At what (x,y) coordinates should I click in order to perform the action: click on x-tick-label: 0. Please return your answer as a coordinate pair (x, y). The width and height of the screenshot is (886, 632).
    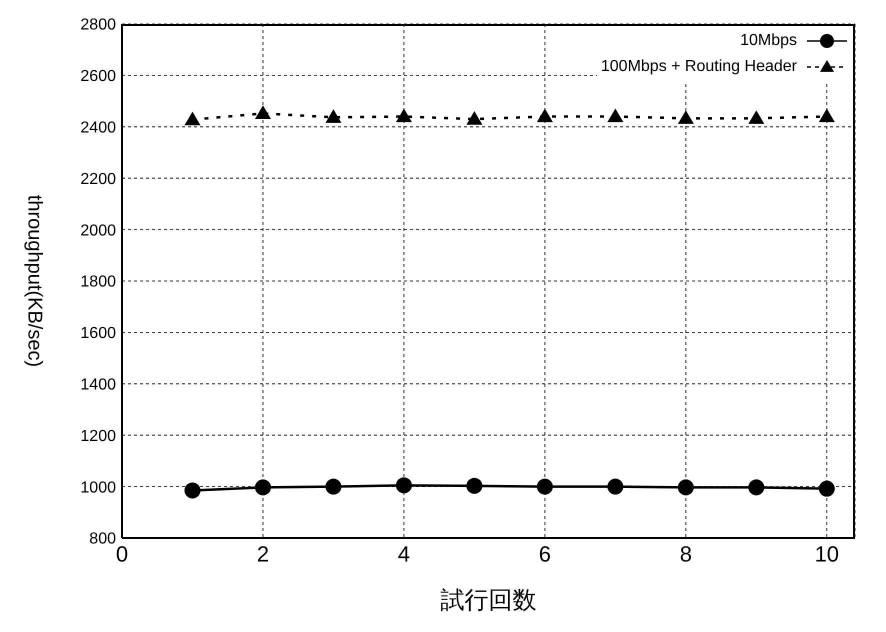
    Looking at the image, I should click on (122, 554).